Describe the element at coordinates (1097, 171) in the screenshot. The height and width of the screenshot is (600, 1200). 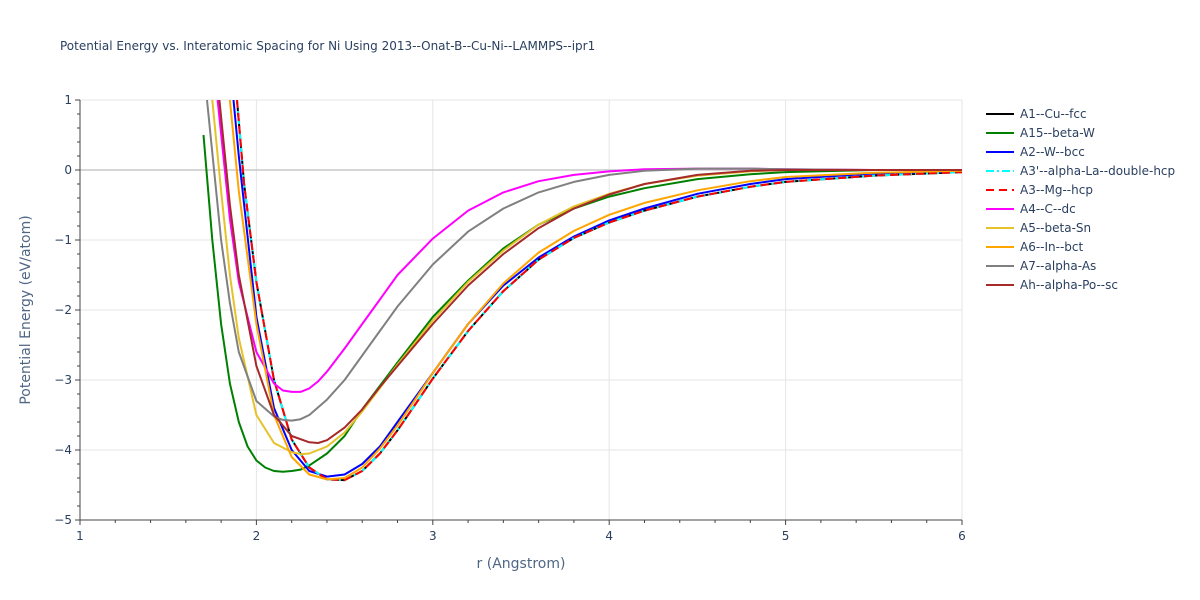
I see `legend-label: A3'--alpha-La--double-hcp` at that location.